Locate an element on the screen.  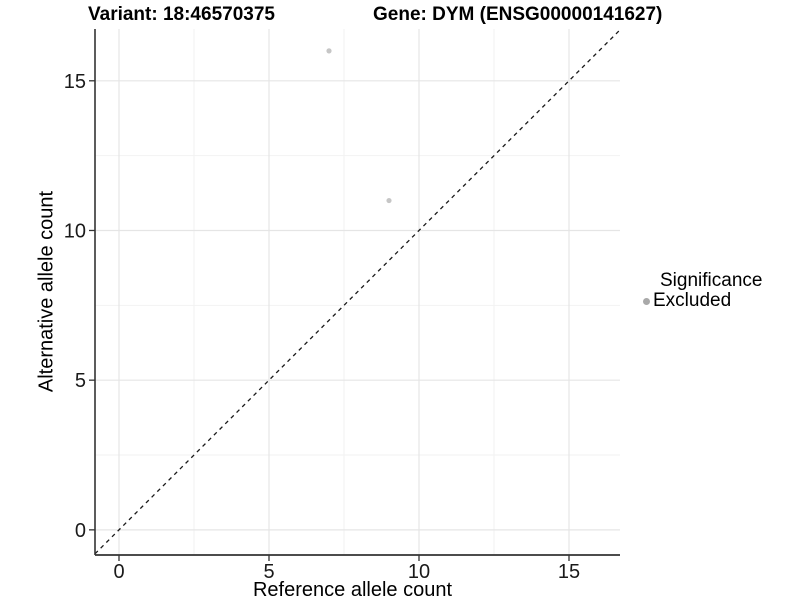
y-tick-label: 10 is located at coordinates (75, 231).